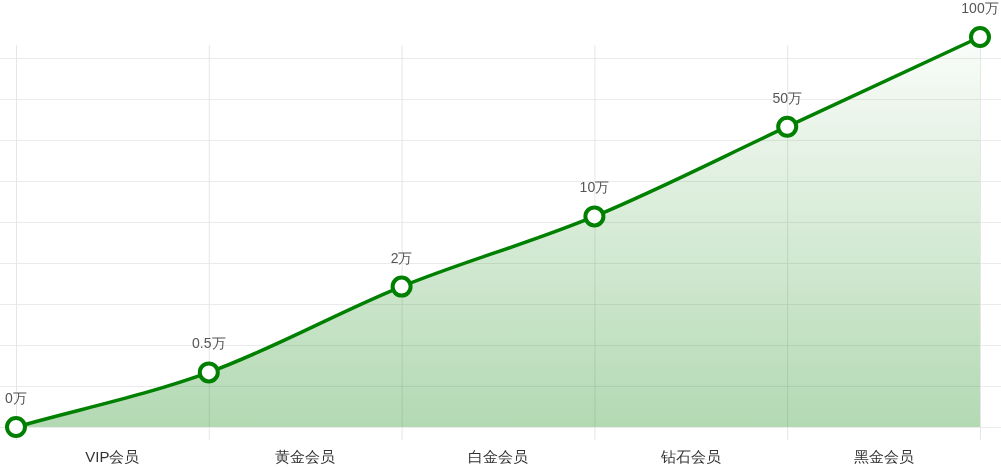 The height and width of the screenshot is (467, 1001). Describe the element at coordinates (594, 187) in the screenshot. I see `annotation: 10万` at that location.